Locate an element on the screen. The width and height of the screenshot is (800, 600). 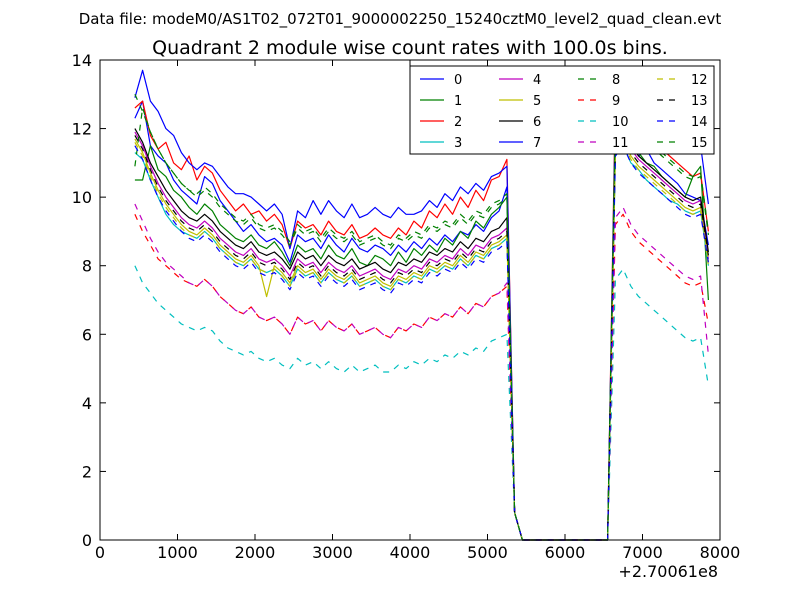
x-tick-label: 5000 is located at coordinates (487, 552).